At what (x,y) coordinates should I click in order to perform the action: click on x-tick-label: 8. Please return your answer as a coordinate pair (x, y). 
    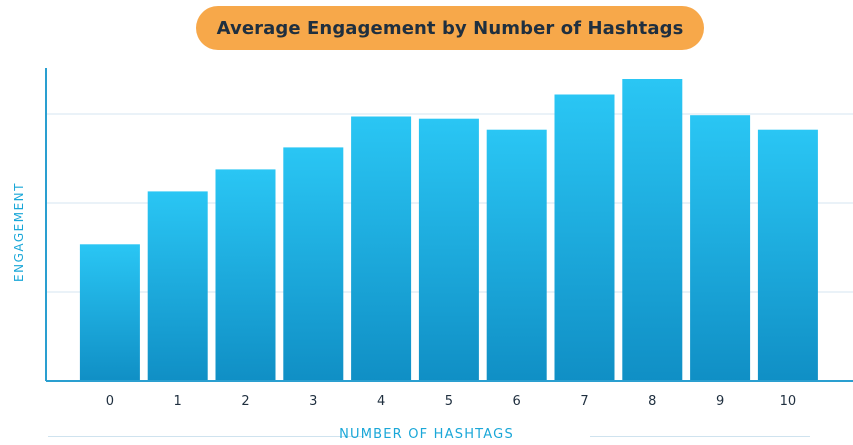
    Looking at the image, I should click on (652, 401).